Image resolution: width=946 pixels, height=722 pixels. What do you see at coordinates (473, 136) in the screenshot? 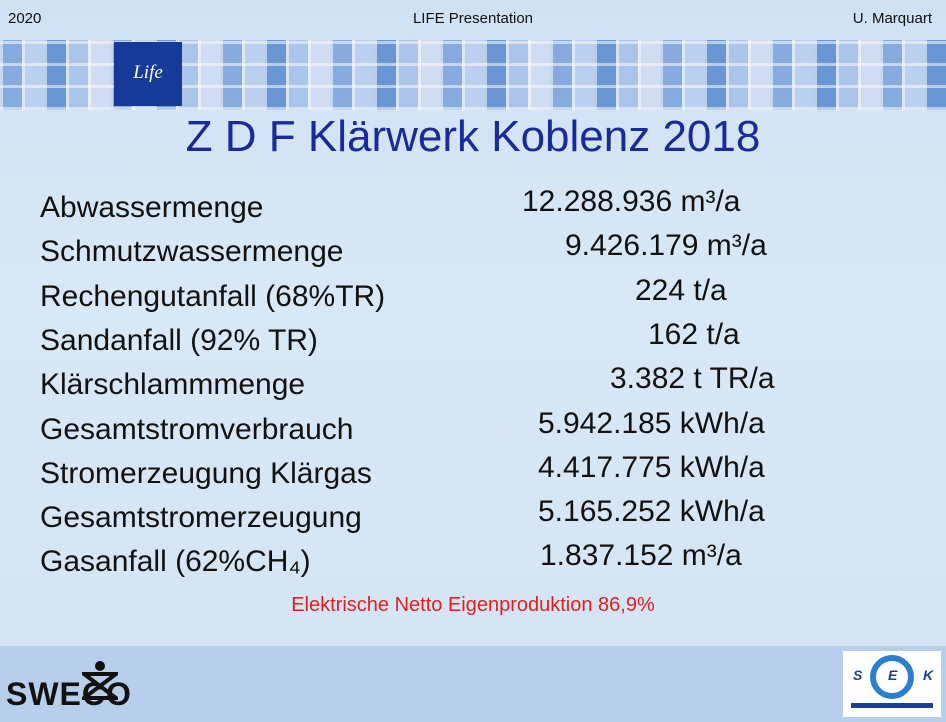
I see `slide-title: Z D F Klärwerk Koblenz 2018` at bounding box center [473, 136].